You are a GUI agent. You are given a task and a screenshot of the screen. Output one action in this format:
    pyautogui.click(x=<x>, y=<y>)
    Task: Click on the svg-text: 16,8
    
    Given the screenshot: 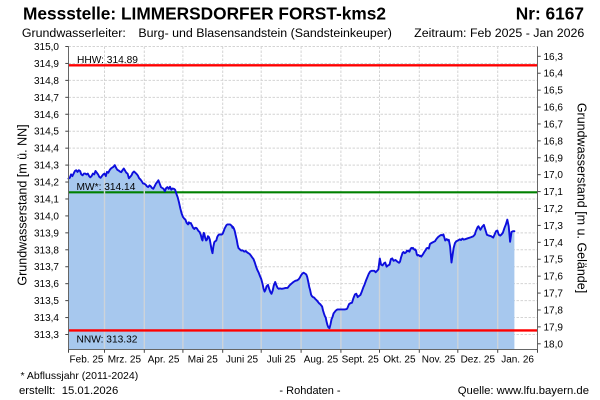 What is the action you would take?
    pyautogui.click(x=554, y=141)
    